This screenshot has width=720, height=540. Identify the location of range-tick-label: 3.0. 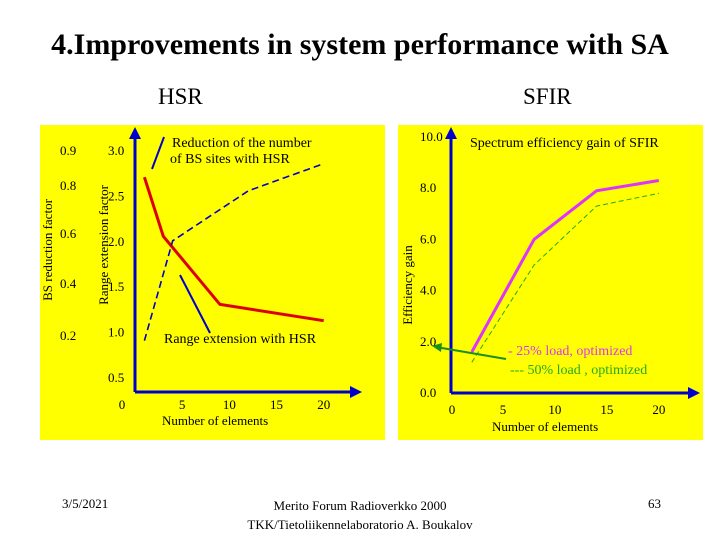
(116, 150).